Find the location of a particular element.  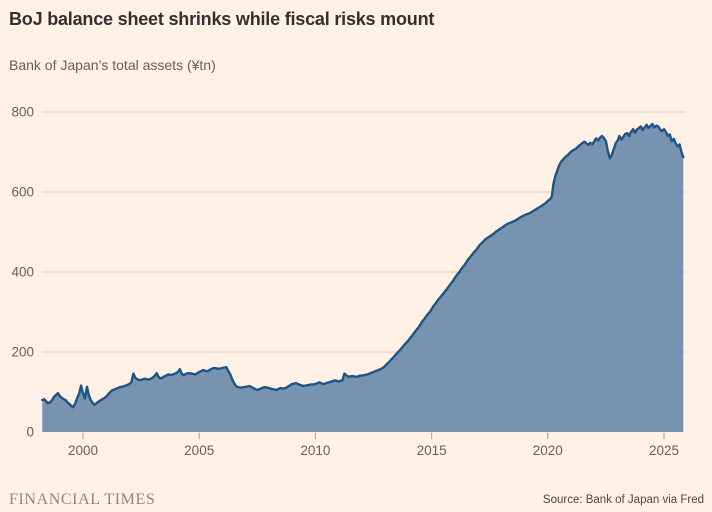

x-axis-label-2010: 2010 is located at coordinates (315, 450).